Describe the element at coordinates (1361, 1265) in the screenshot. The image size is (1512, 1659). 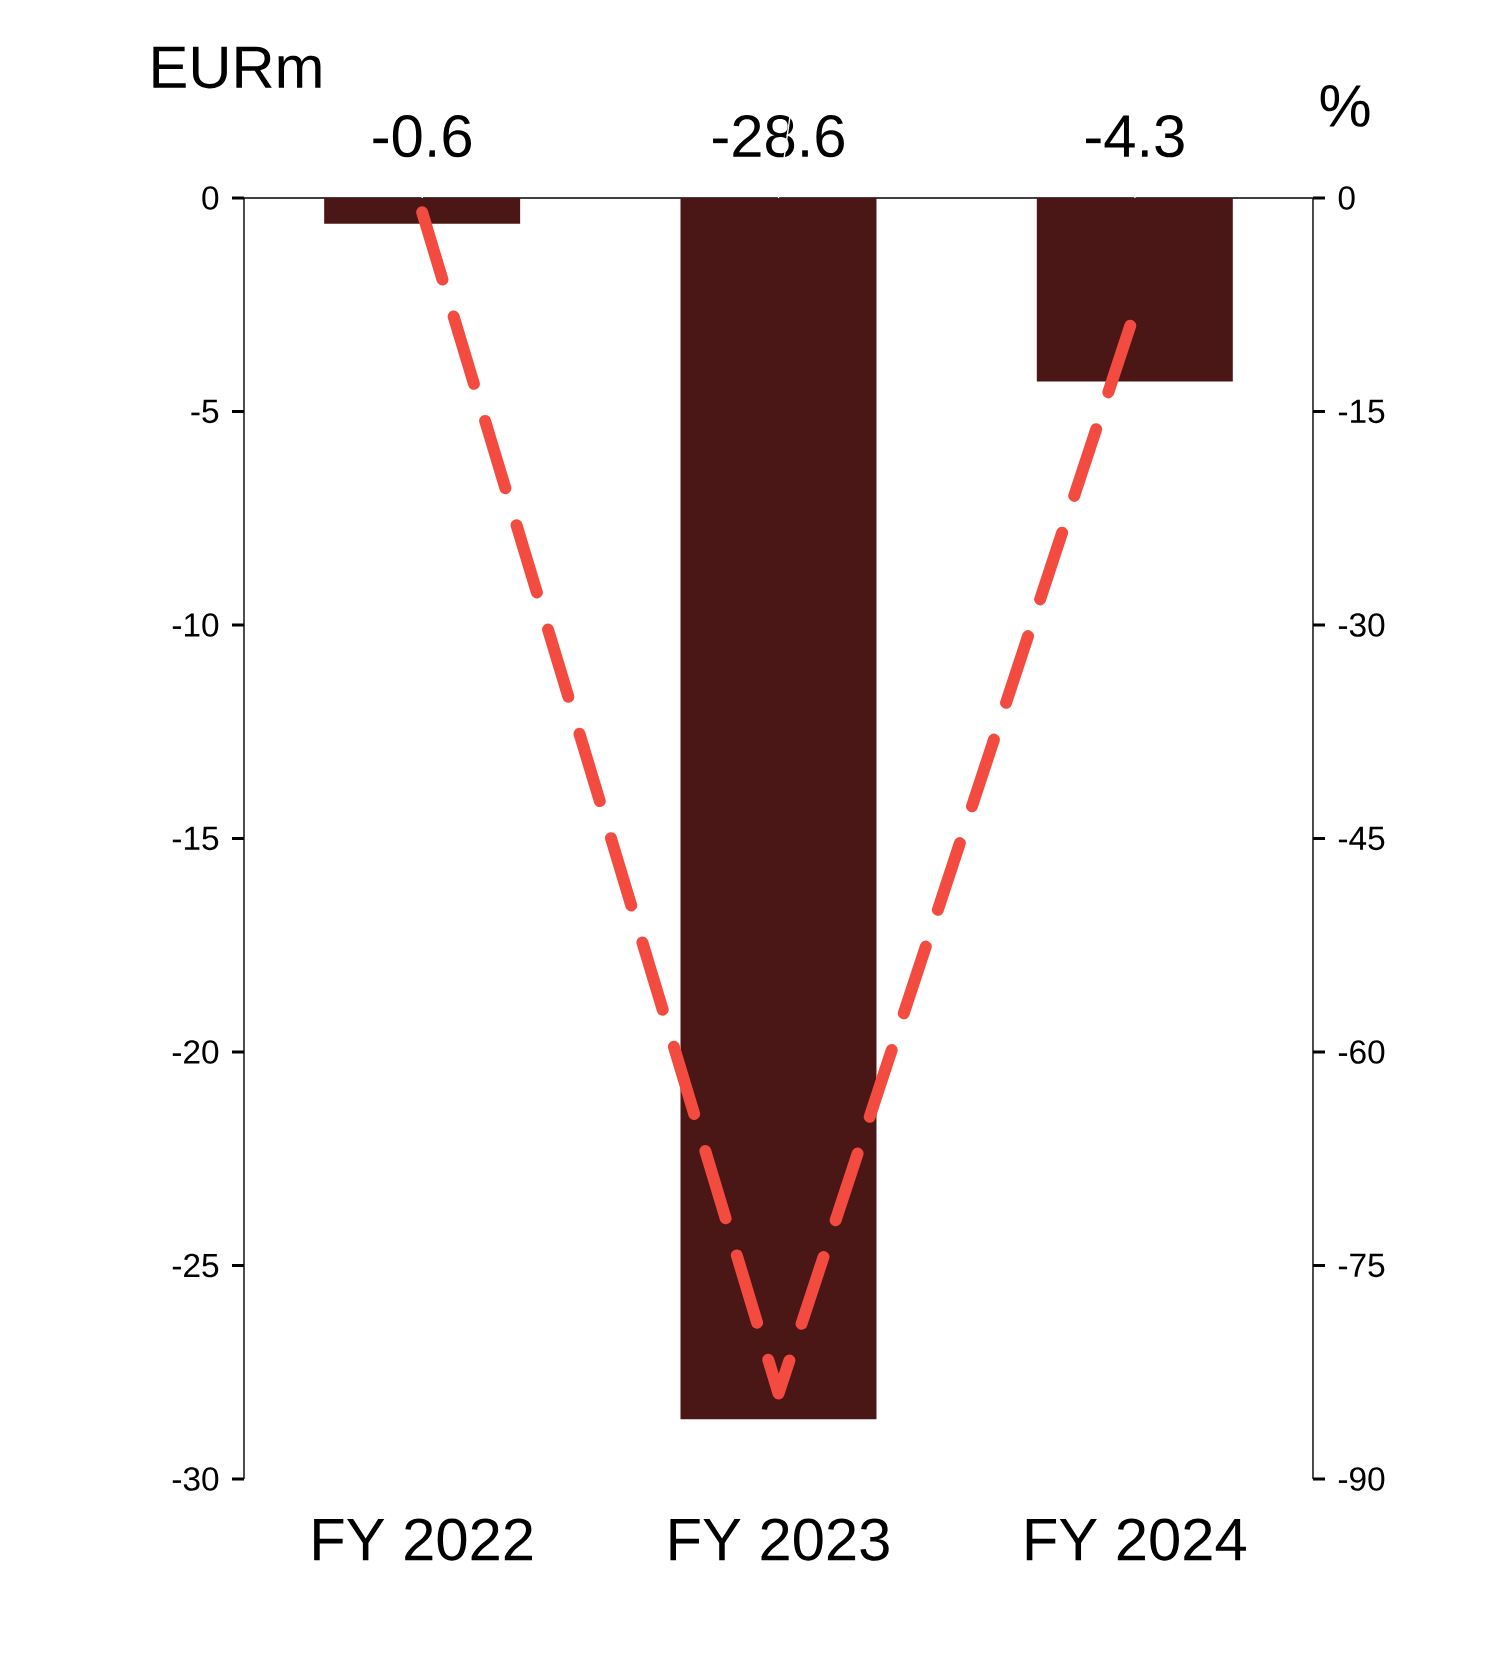
I see `y2-tick-label: -75` at that location.